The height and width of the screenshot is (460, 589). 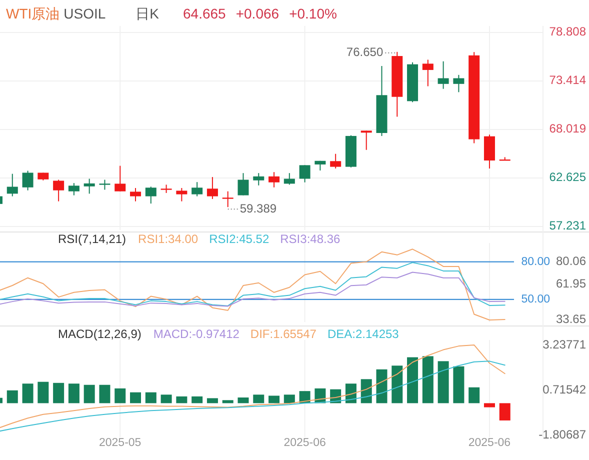 I want to click on text: DEA:2.14253, so click(x=363, y=334).